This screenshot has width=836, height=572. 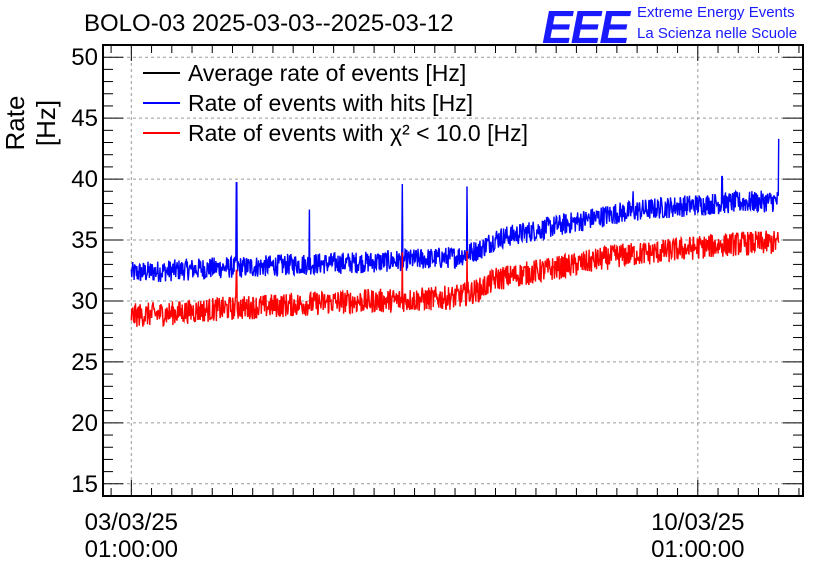 I want to click on y-tick-label: 45, so click(x=84, y=118).